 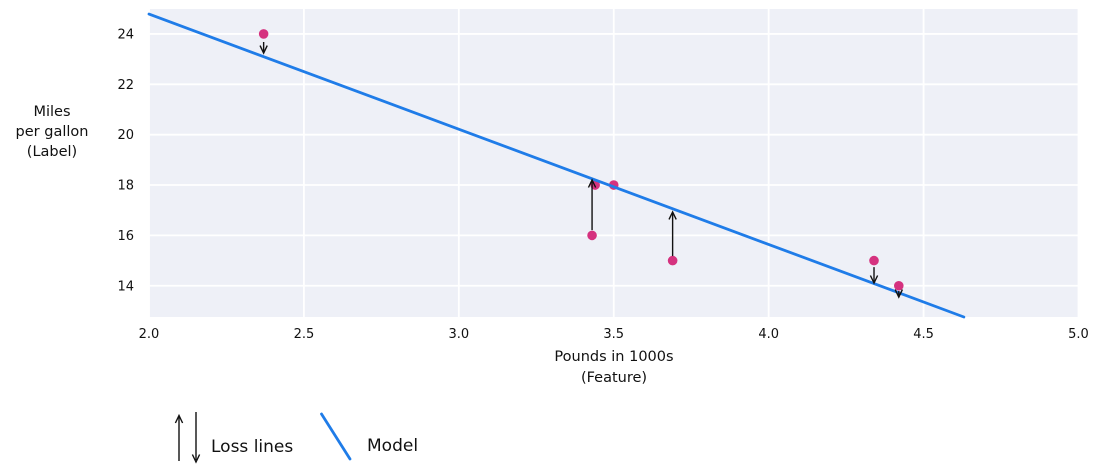 What do you see at coordinates (125, 85) in the screenshot?
I see `y-tick-label: 22` at bounding box center [125, 85].